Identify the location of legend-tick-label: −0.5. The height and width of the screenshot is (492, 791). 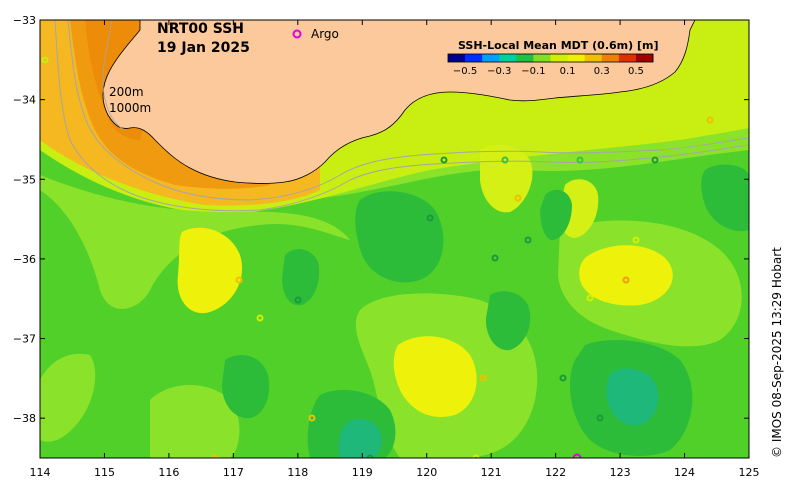
(465, 71).